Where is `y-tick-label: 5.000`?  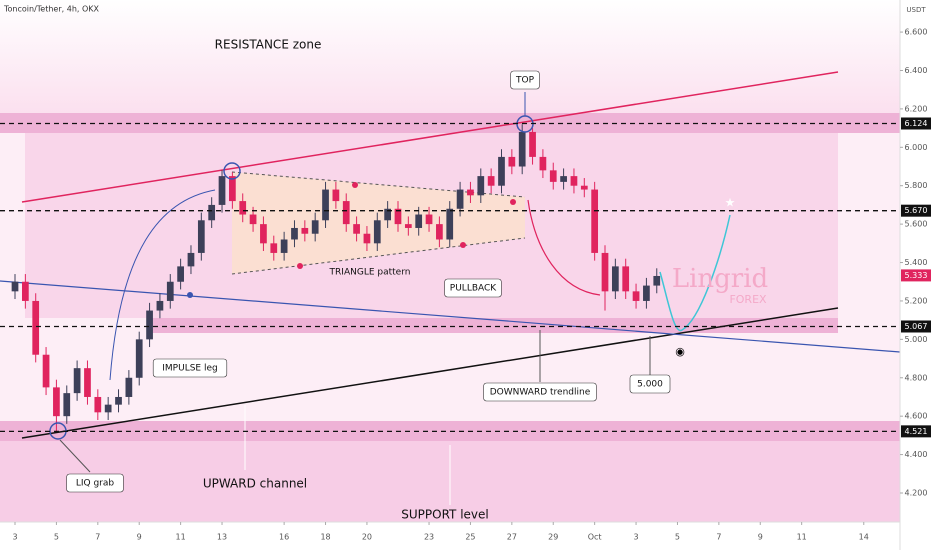 y-tick-label: 5.000 is located at coordinates (916, 339).